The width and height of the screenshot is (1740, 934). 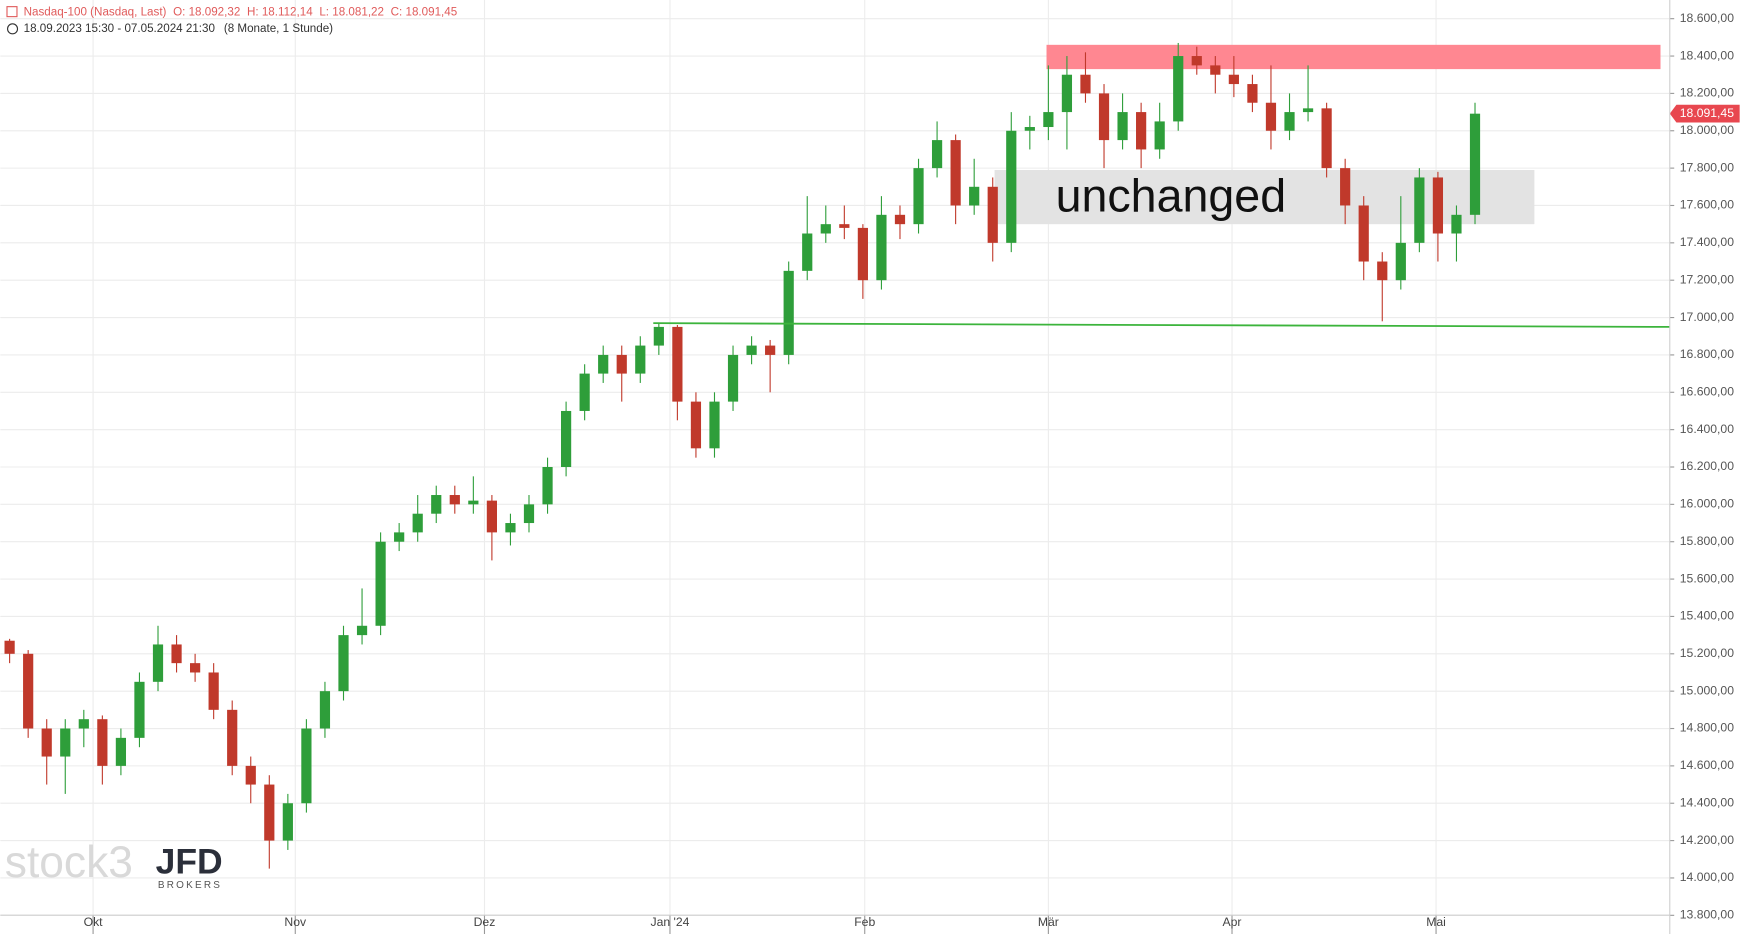 What do you see at coordinates (1707, 877) in the screenshot?
I see `y-tick-label: 14.000,00` at bounding box center [1707, 877].